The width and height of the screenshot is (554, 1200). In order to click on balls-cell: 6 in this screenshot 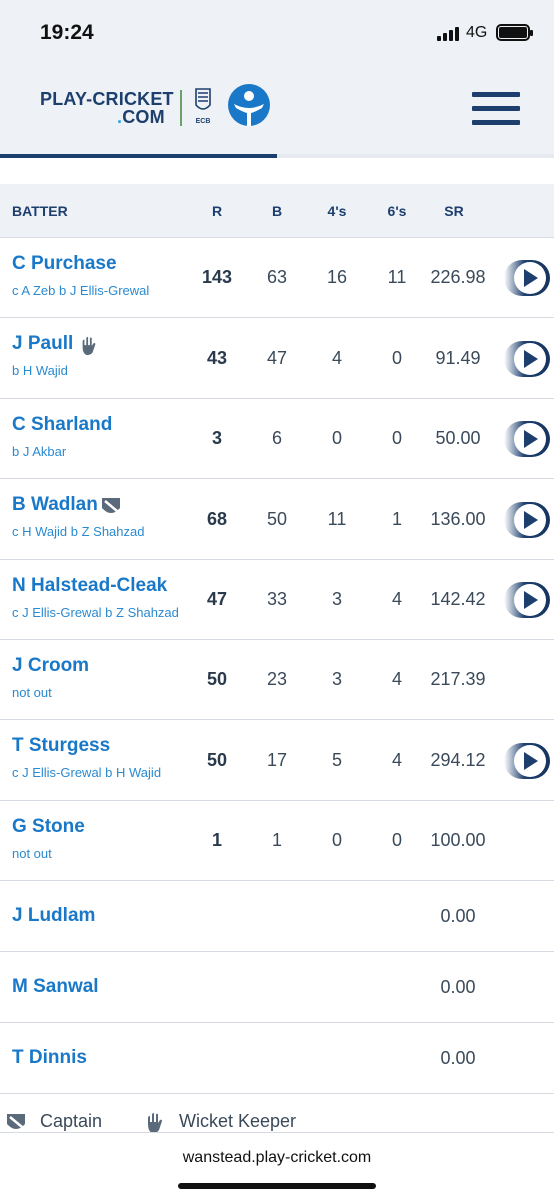, I will do `click(276, 438)`.